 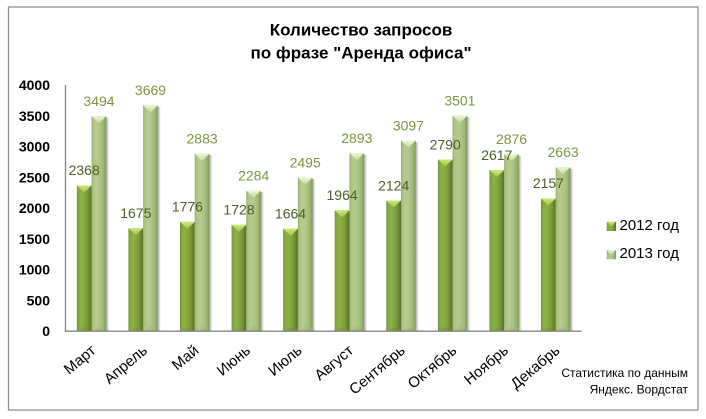 What do you see at coordinates (202, 139) in the screenshot?
I see `svg-text: 2883` at bounding box center [202, 139].